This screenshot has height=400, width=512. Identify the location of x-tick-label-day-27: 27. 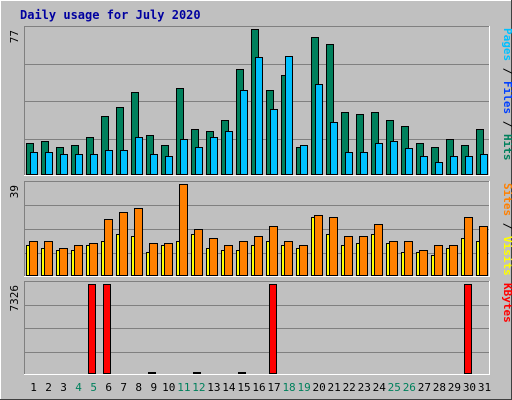
(424, 387).